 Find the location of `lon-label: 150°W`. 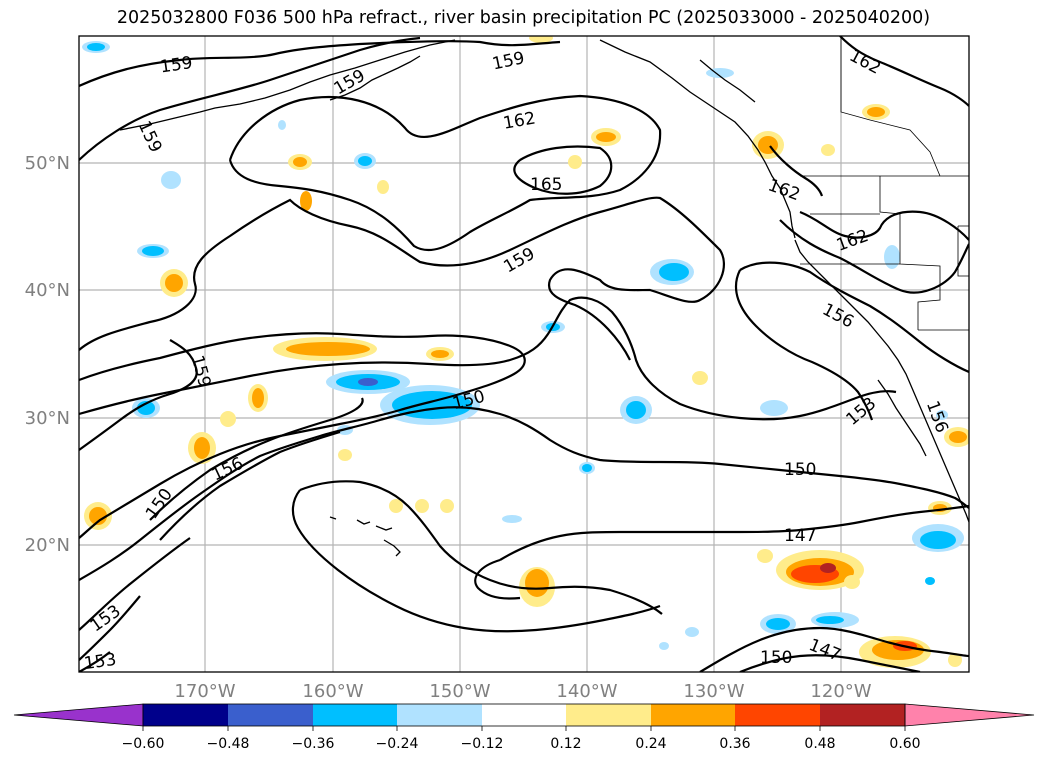

lon-label: 150°W is located at coordinates (459, 691).